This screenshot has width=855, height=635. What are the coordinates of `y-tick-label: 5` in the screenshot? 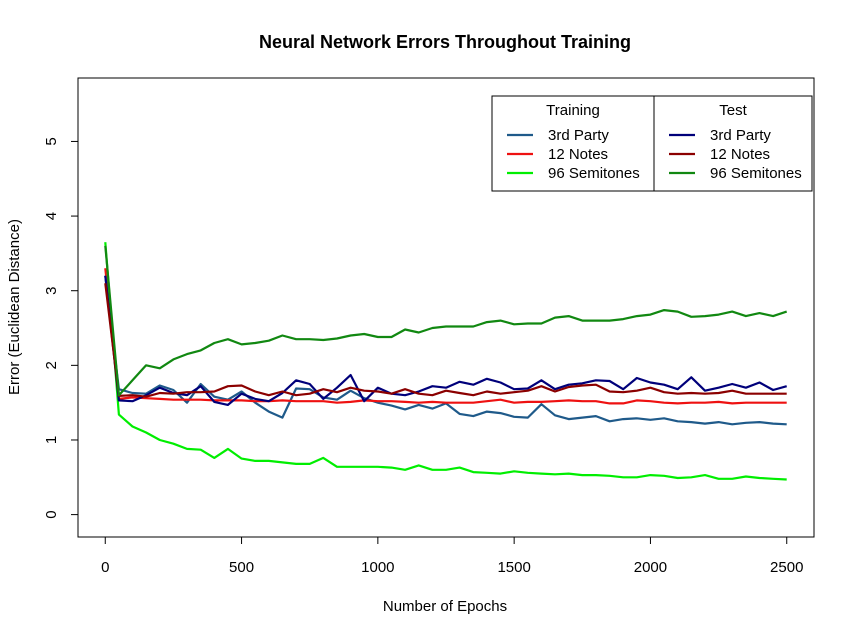 It's located at (51, 141).